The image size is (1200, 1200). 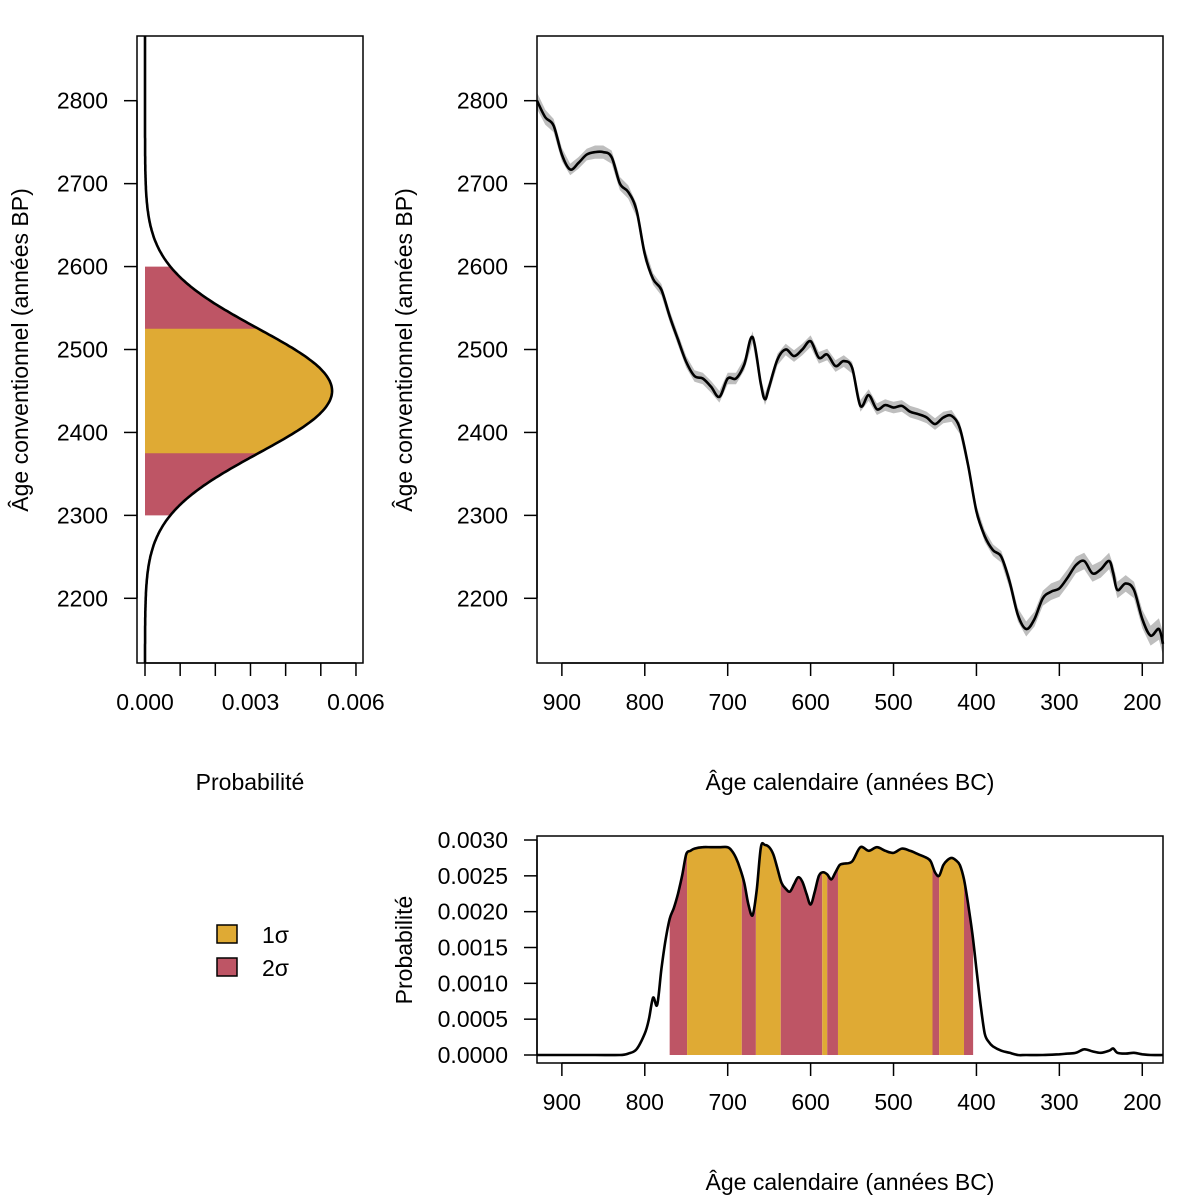 I want to click on x-axis: 0.000 0.003 0.006, so click(x=250, y=688).